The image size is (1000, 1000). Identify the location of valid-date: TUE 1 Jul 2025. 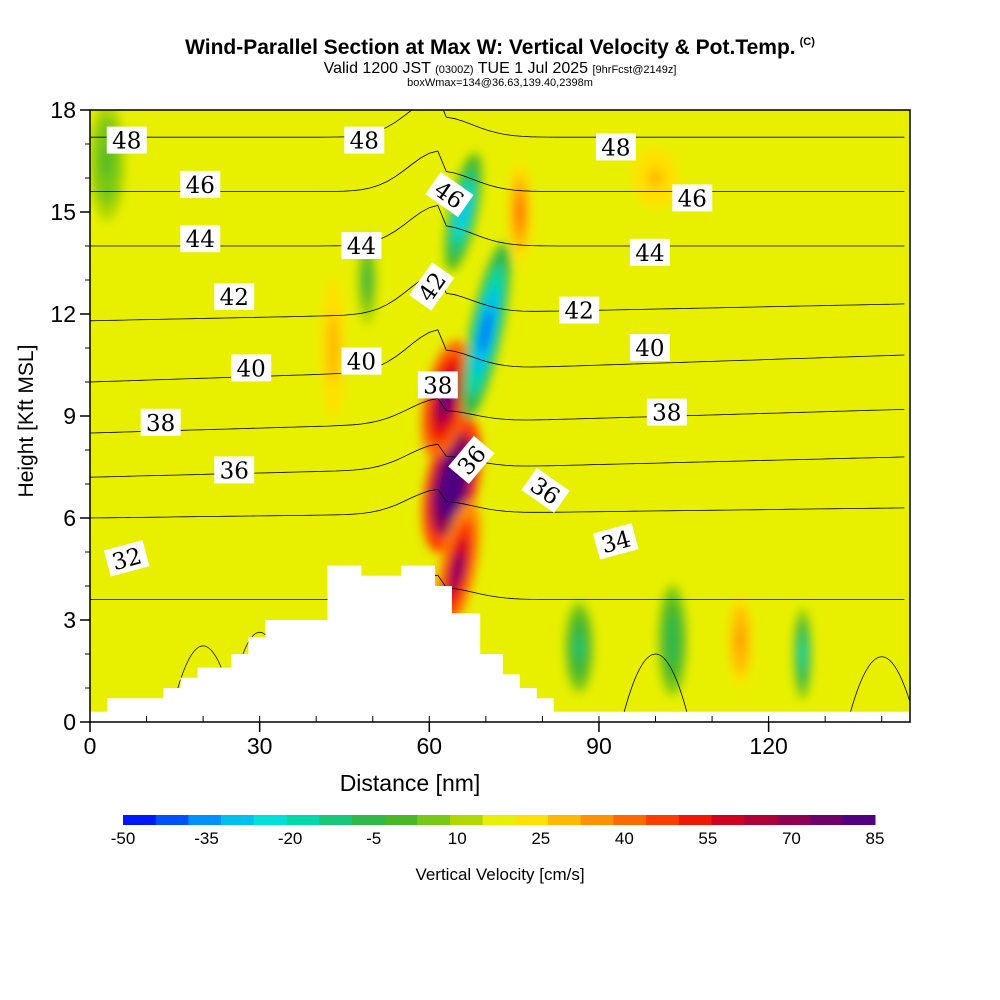
(533, 68).